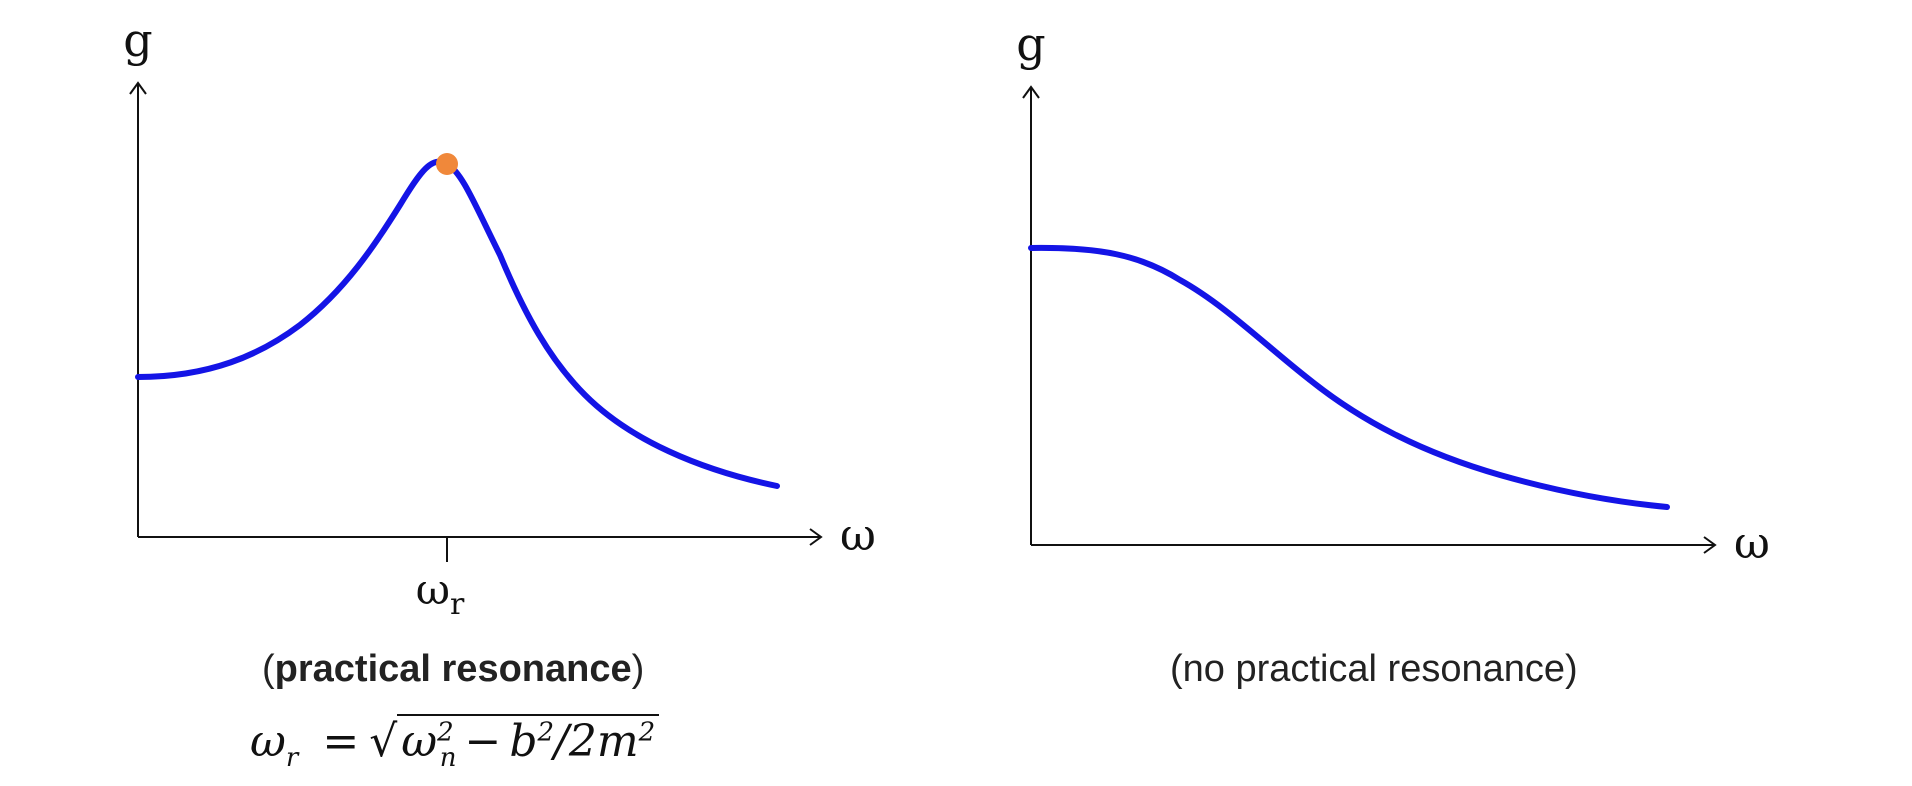  What do you see at coordinates (138, 88) in the screenshot?
I see `left-y-axis-arrowhead` at bounding box center [138, 88].